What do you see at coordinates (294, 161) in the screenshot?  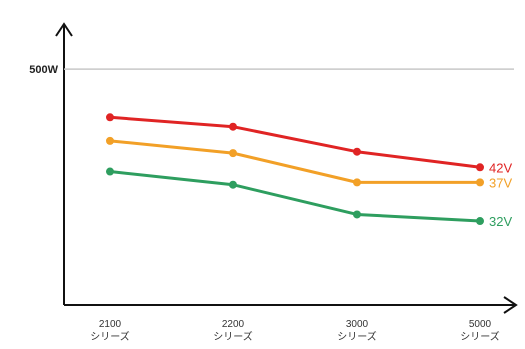 I see `series-line-37v` at bounding box center [294, 161].